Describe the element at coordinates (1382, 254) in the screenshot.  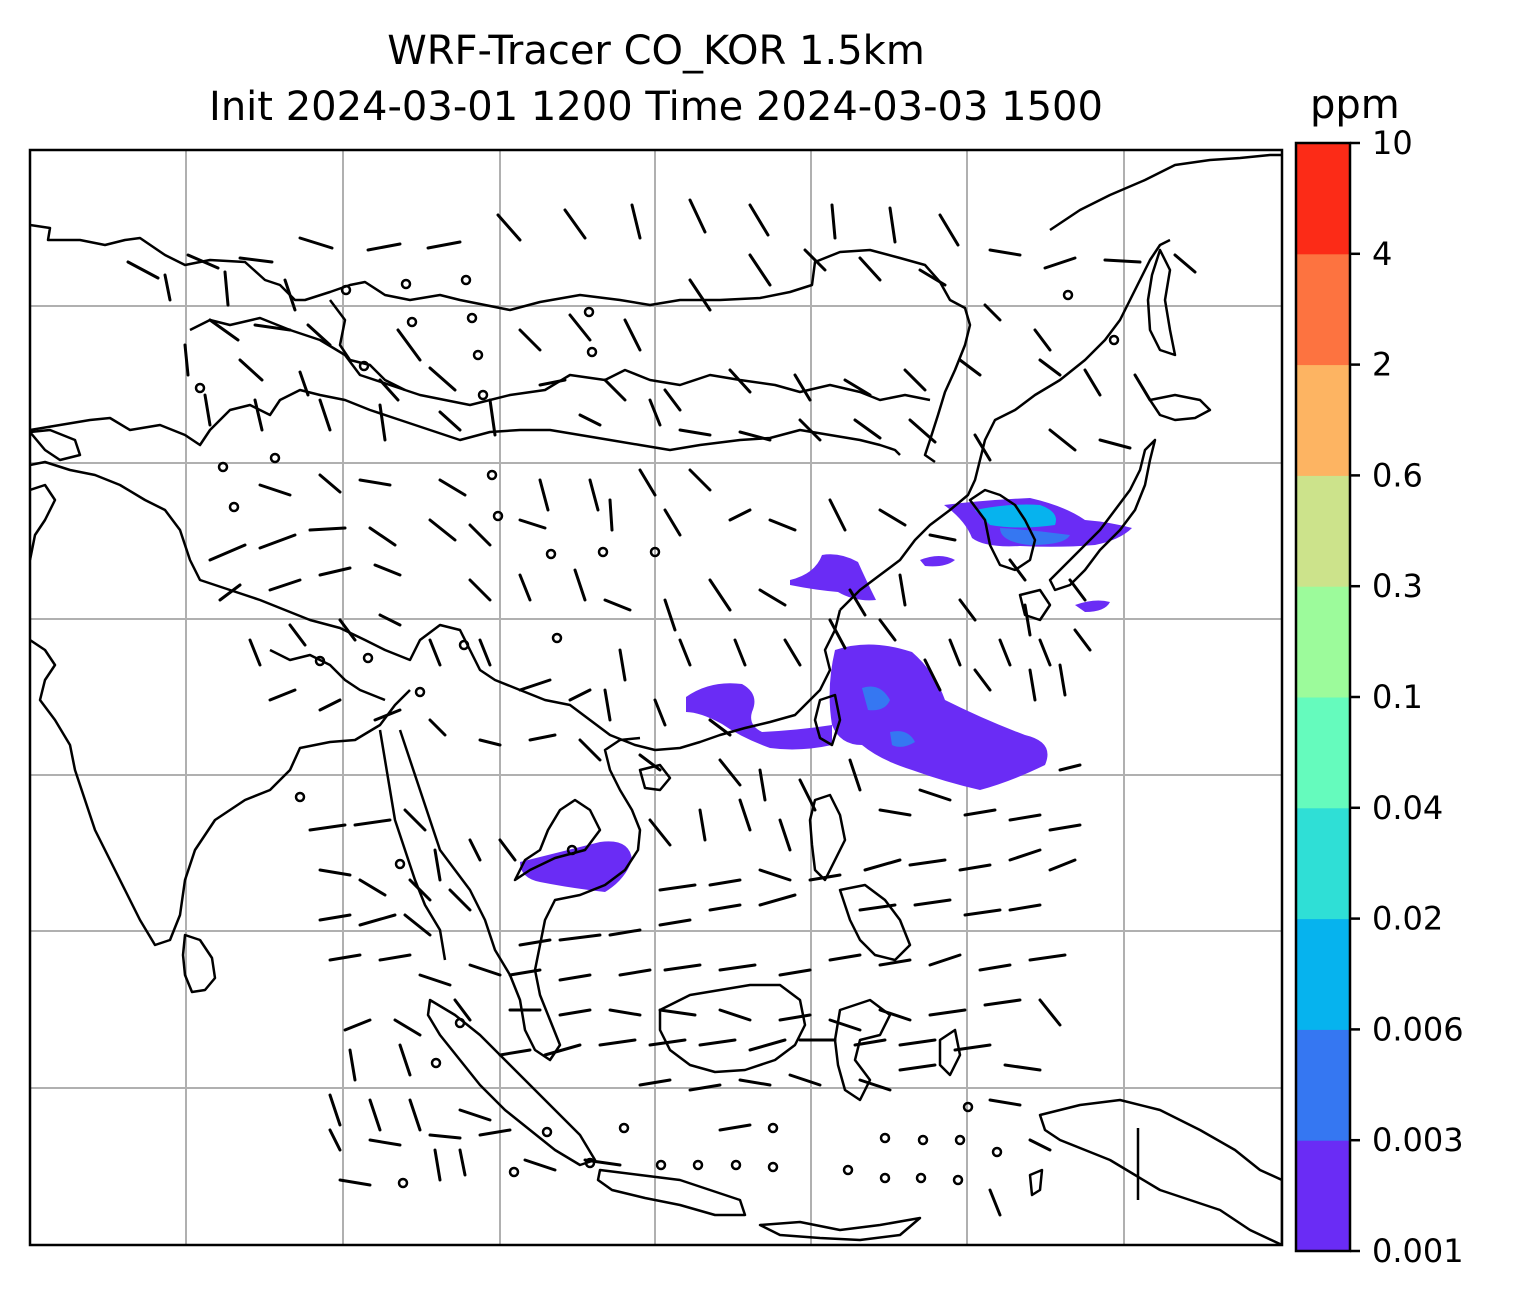
I see `colorbar-tick-label-9: 4` at that location.